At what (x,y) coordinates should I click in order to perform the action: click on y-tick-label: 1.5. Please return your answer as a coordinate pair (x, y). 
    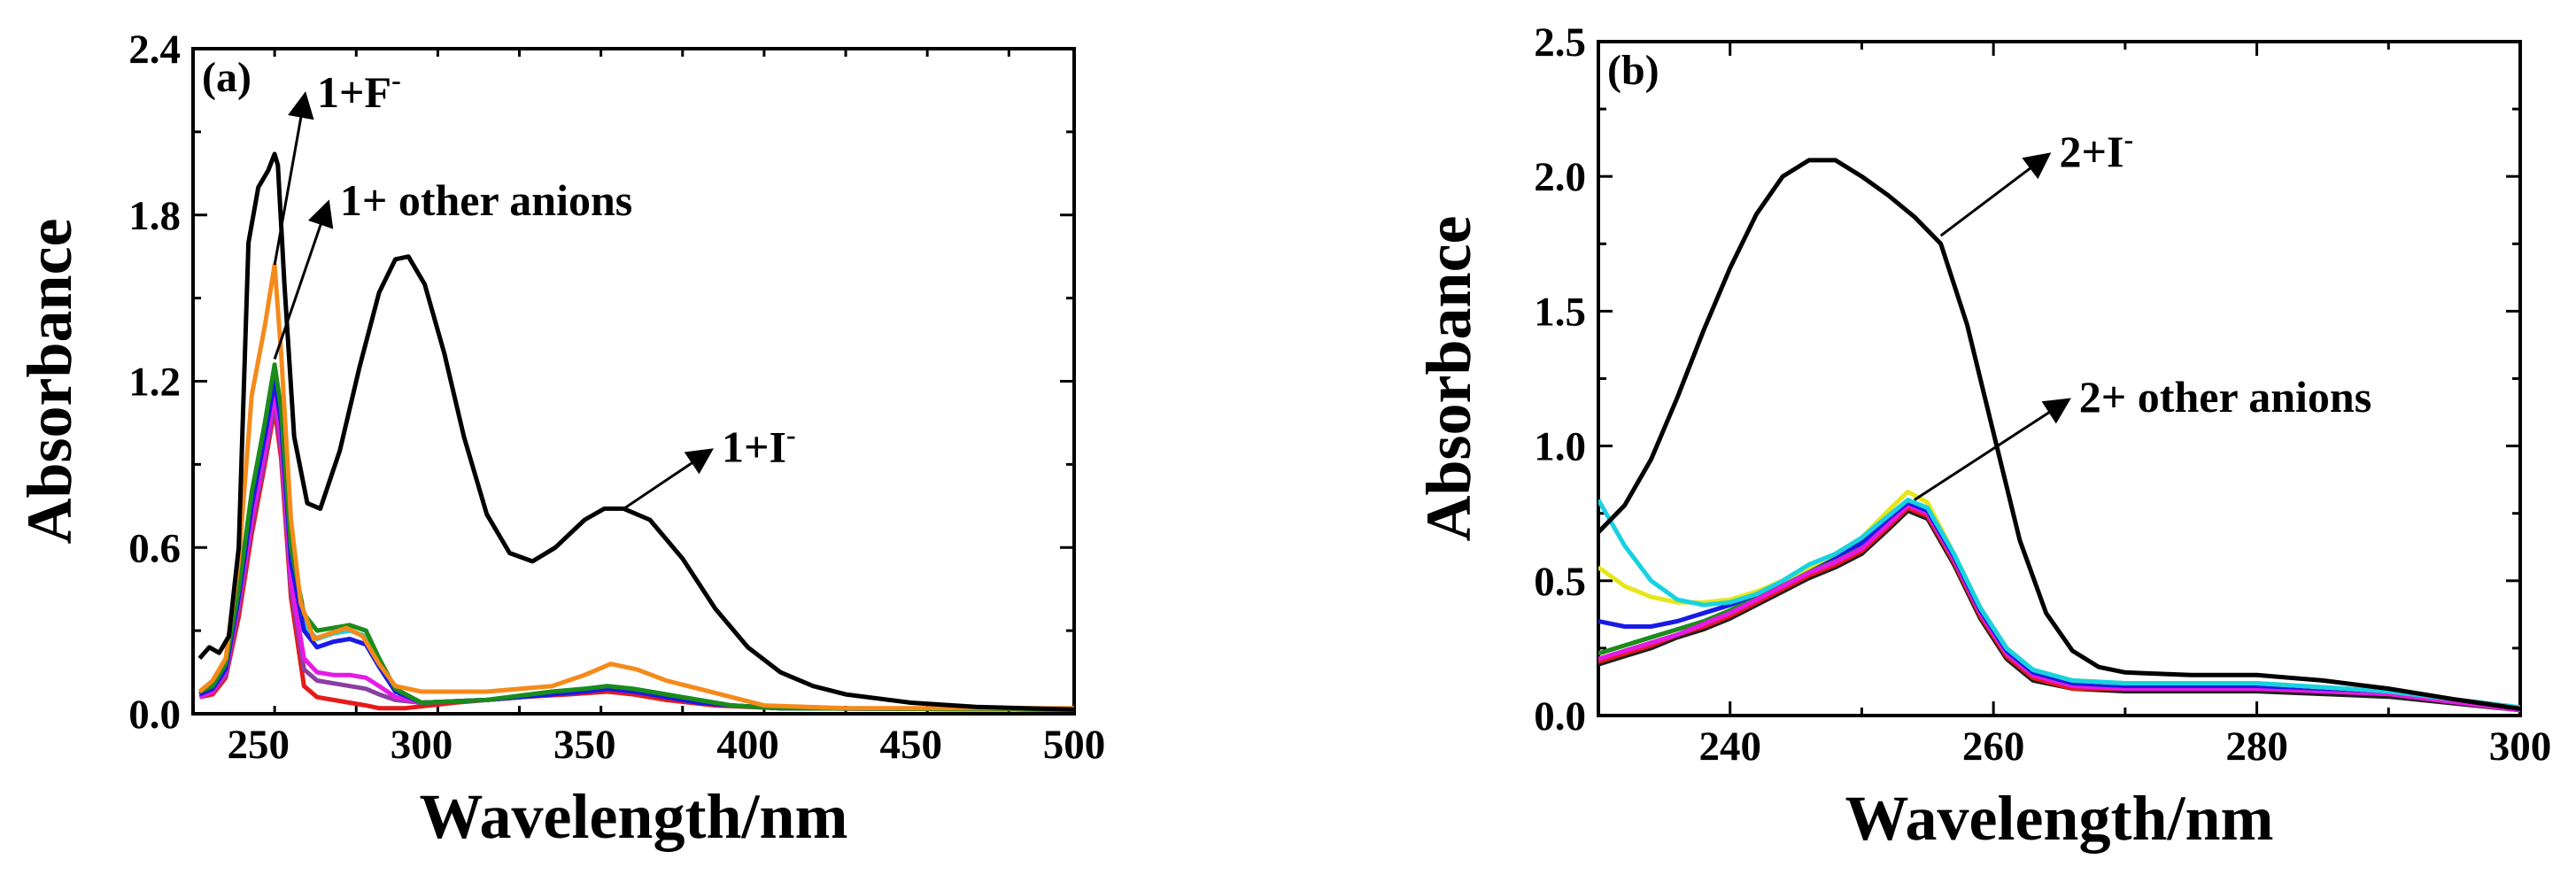
    Looking at the image, I should click on (1560, 312).